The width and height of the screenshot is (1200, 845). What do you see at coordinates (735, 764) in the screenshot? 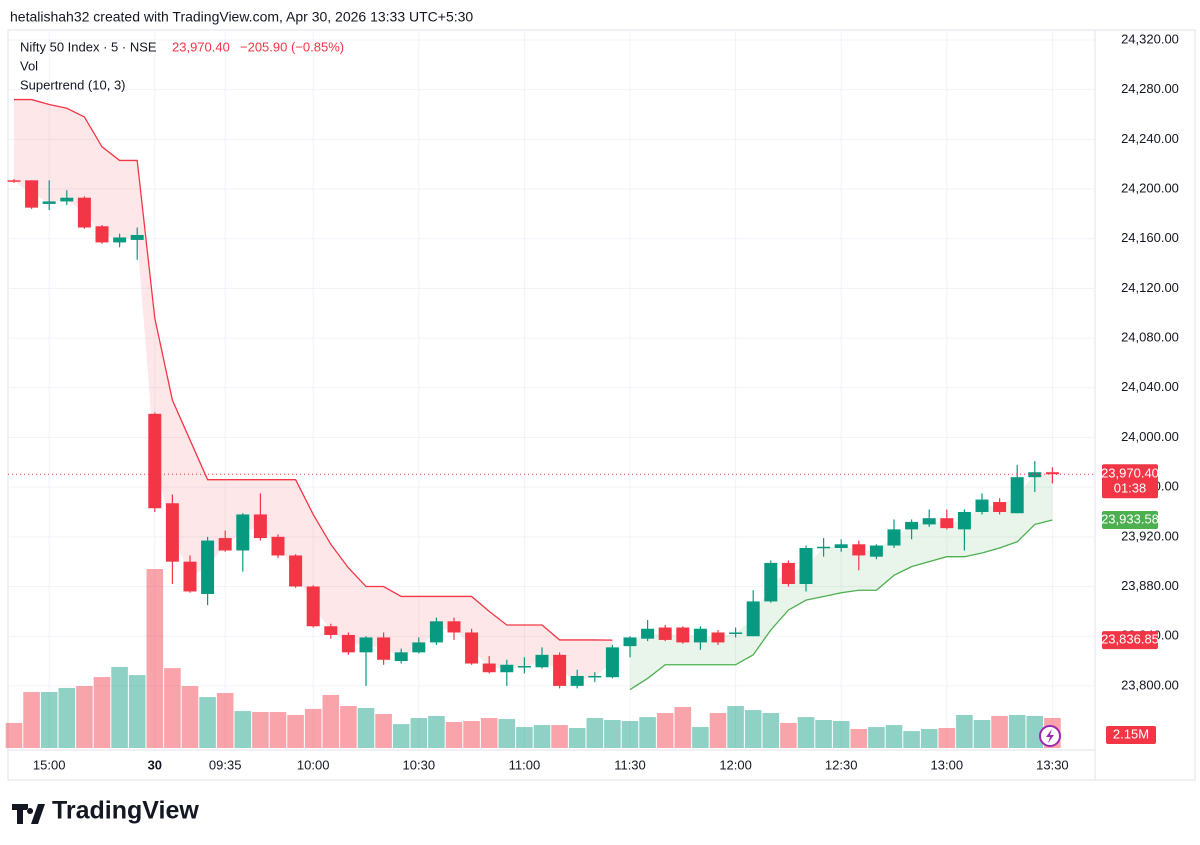
I see `x-tick-label: 12:00` at bounding box center [735, 764].